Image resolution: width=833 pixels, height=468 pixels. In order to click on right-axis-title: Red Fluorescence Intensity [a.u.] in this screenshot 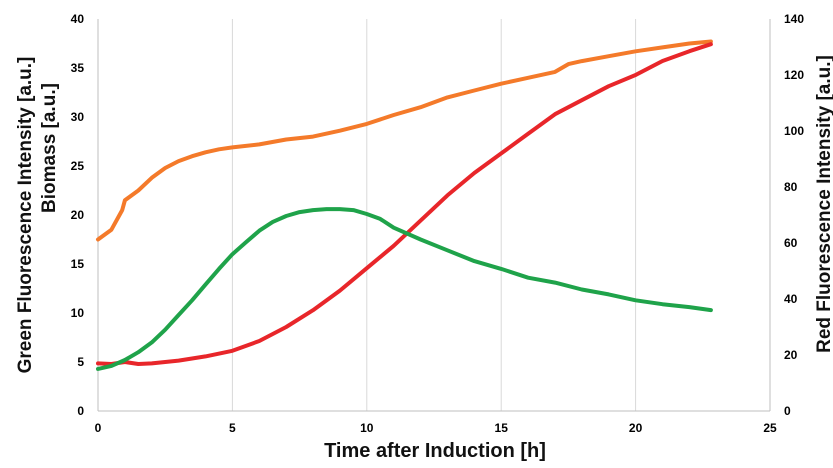, I will do `click(823, 204)`.